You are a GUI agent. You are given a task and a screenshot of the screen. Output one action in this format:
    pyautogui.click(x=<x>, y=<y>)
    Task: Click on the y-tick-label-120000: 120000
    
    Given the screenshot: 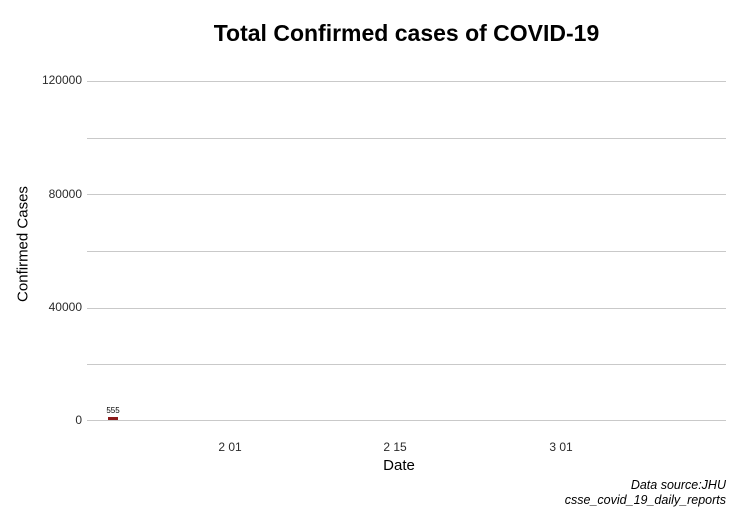 What is the action you would take?
    pyautogui.click(x=61, y=80)
    